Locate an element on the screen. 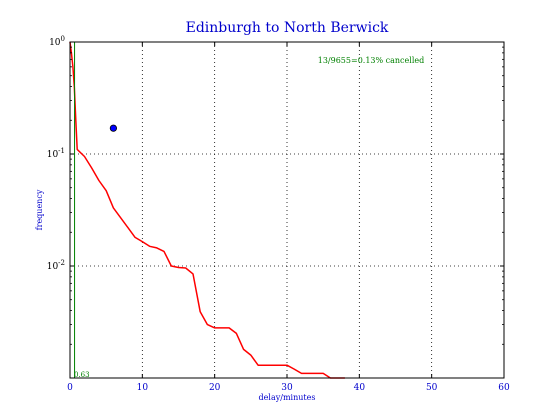  y-axis-label: frequency is located at coordinates (39, 209).